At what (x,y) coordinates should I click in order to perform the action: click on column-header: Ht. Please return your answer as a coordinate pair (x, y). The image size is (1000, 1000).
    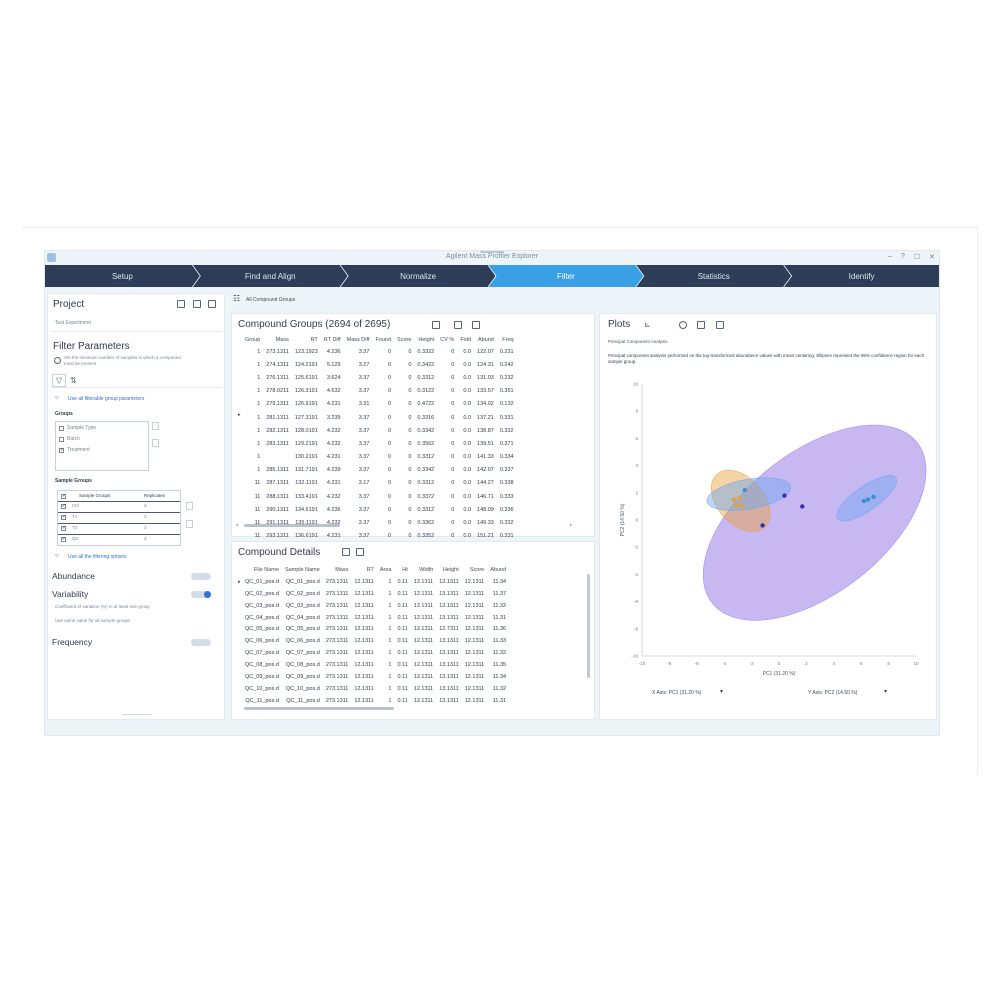
    Looking at the image, I should click on (405, 569).